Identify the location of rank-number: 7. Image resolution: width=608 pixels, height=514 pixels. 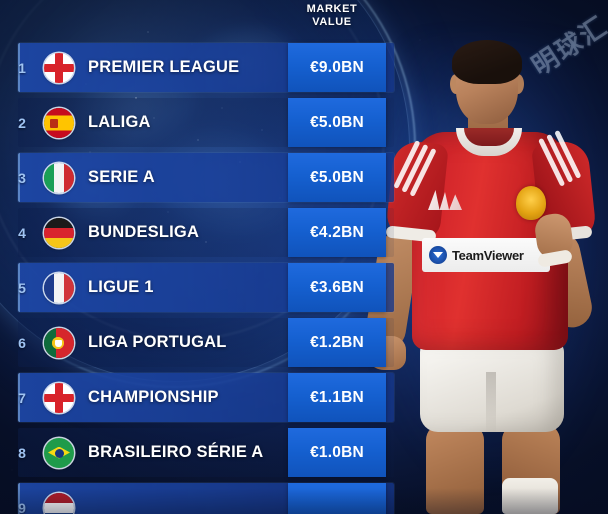
(22, 397).